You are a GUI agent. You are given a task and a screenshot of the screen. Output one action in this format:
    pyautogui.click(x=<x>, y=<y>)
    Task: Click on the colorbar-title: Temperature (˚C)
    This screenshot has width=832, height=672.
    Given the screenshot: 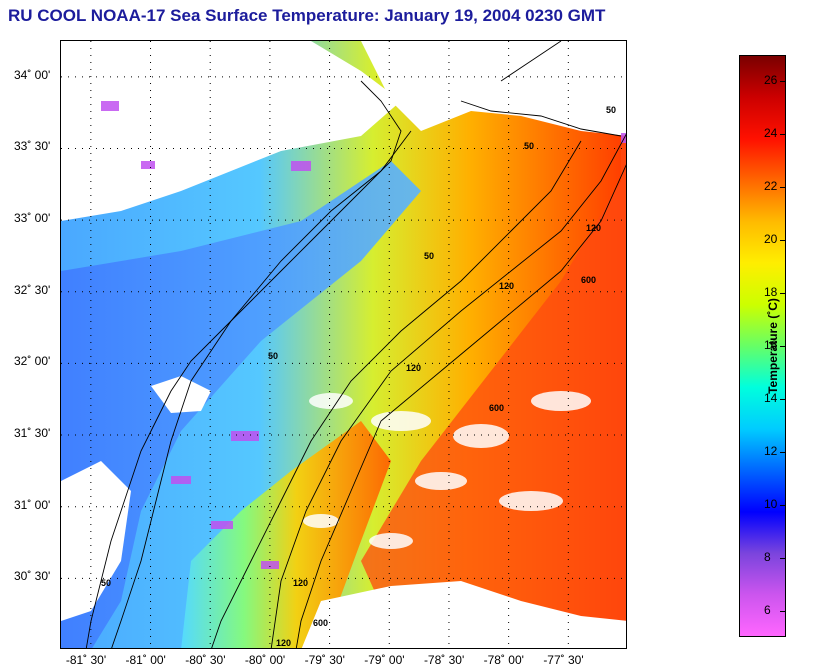 What is the action you would take?
    pyautogui.click(x=773, y=346)
    